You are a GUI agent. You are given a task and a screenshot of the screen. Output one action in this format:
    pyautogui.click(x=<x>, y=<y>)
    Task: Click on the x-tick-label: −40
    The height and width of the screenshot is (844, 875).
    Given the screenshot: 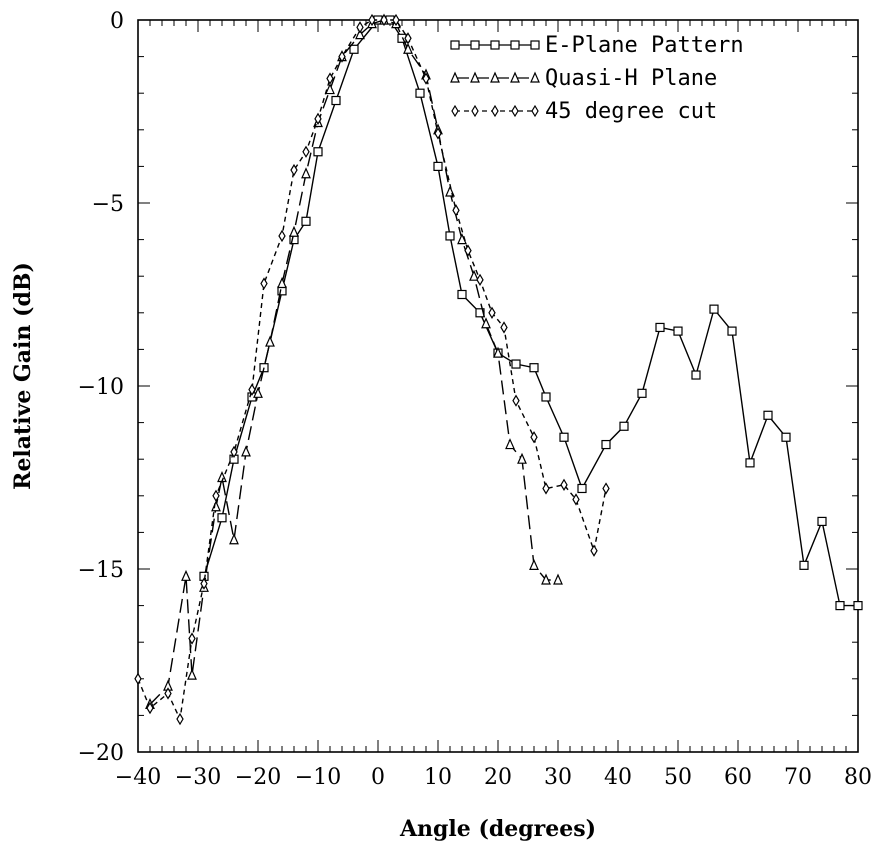 What is the action you would take?
    pyautogui.click(x=138, y=777)
    